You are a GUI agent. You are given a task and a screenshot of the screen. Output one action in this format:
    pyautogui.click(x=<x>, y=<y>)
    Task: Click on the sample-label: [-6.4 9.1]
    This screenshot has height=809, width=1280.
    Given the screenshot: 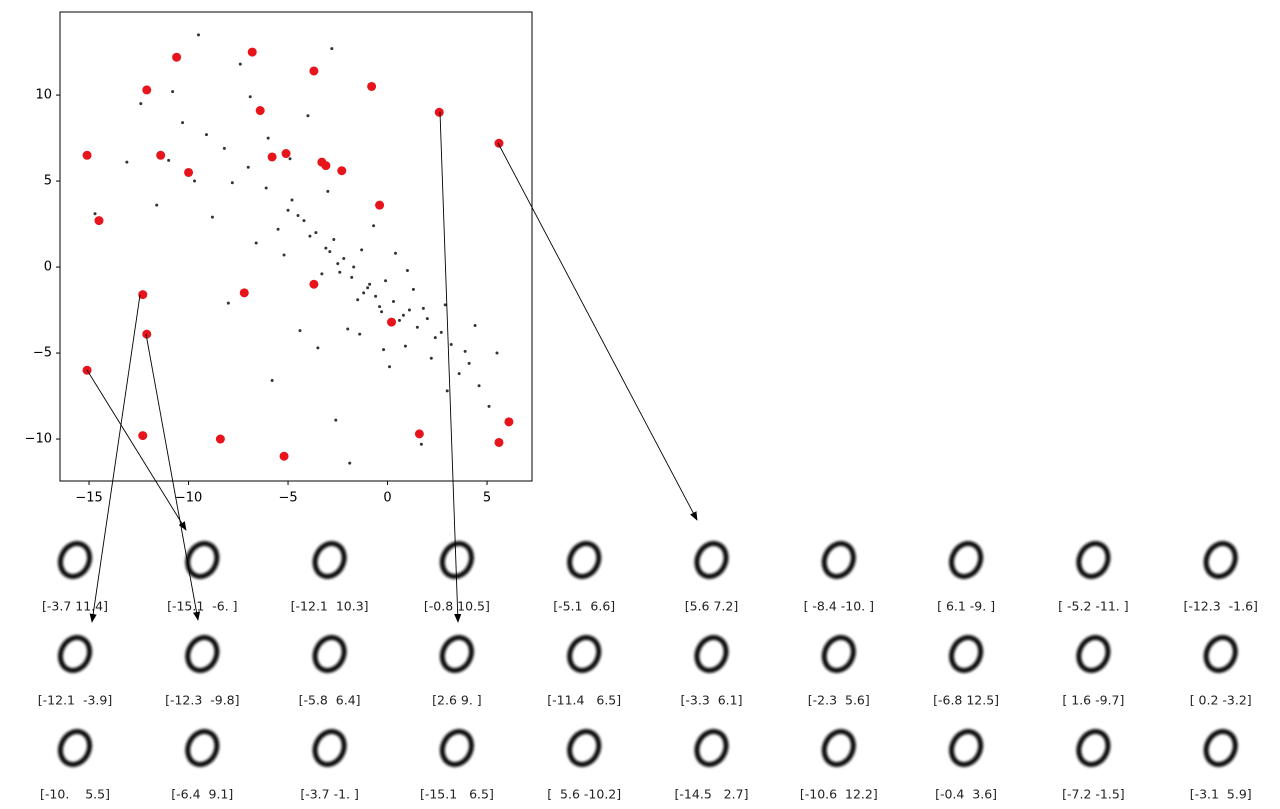 What is the action you would take?
    pyautogui.click(x=202, y=794)
    